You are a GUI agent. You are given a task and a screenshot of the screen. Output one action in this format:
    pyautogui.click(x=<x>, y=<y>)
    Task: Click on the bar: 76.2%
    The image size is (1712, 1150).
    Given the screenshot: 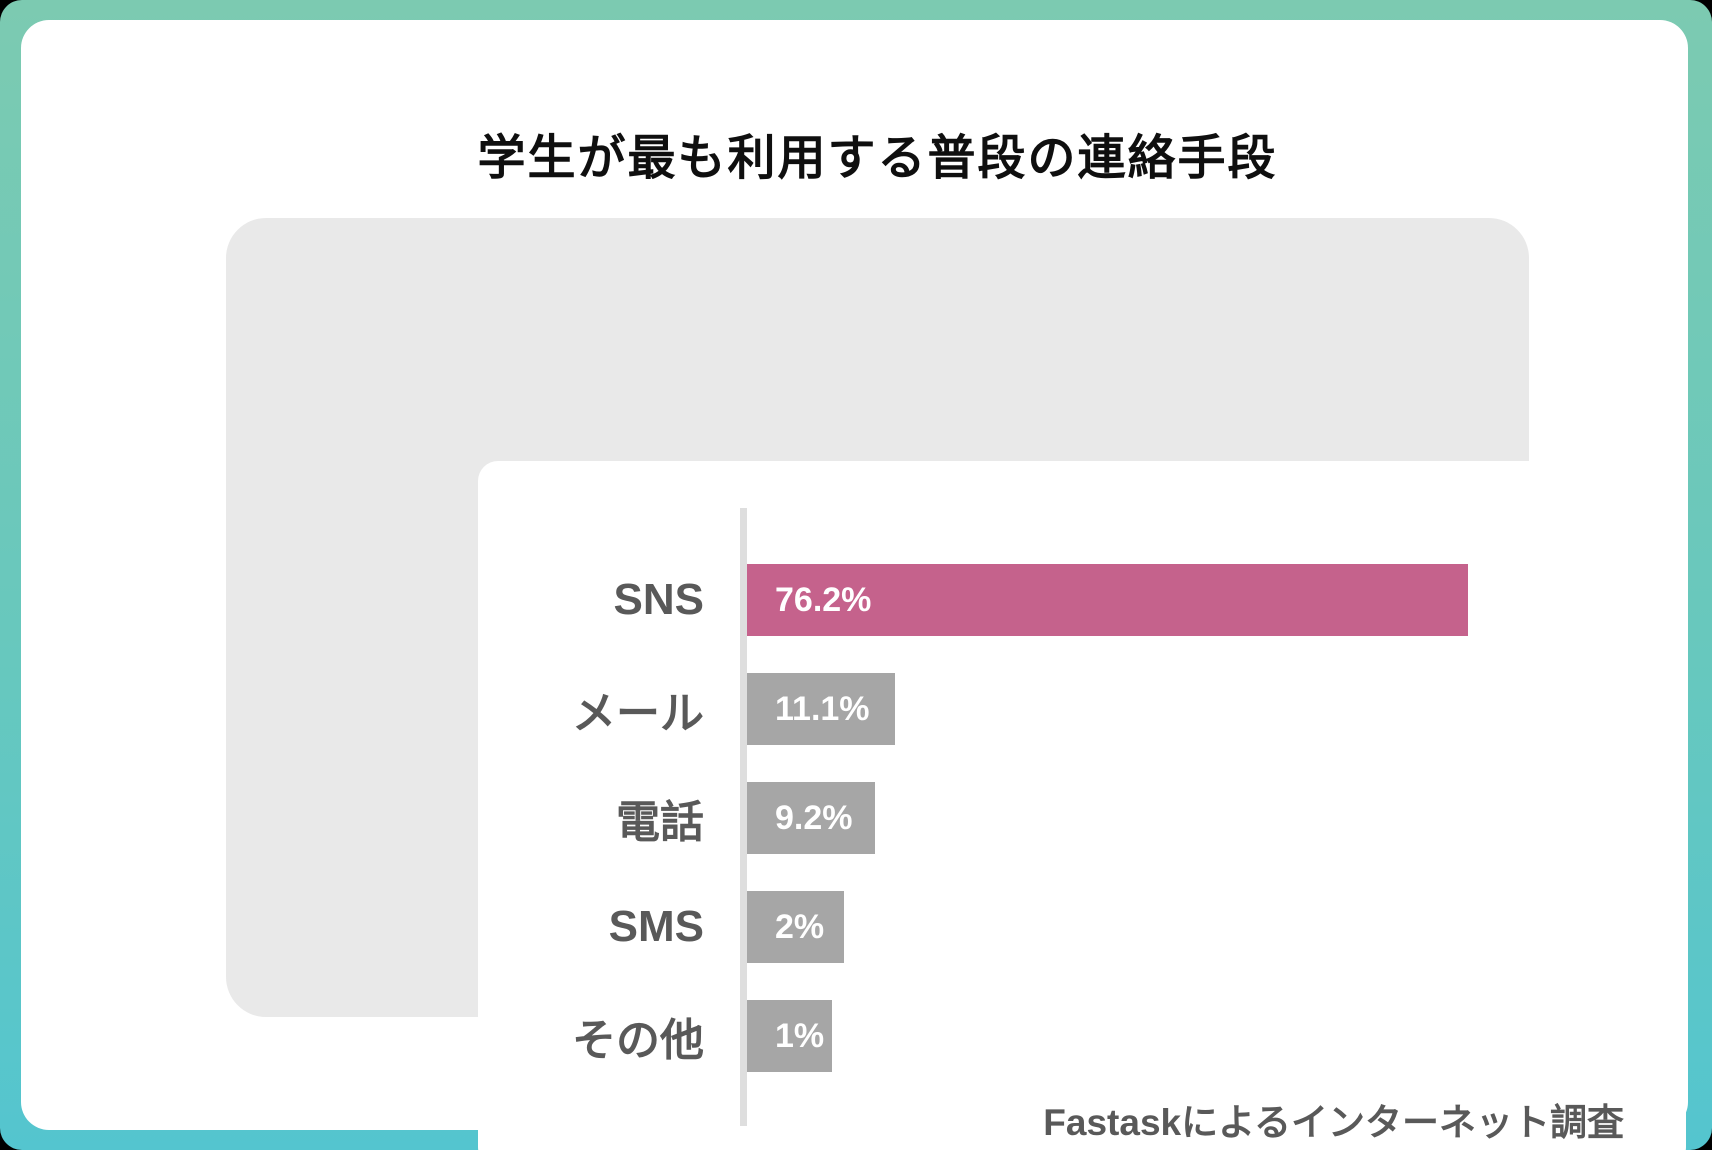 What is the action you would take?
    pyautogui.click(x=1107, y=600)
    